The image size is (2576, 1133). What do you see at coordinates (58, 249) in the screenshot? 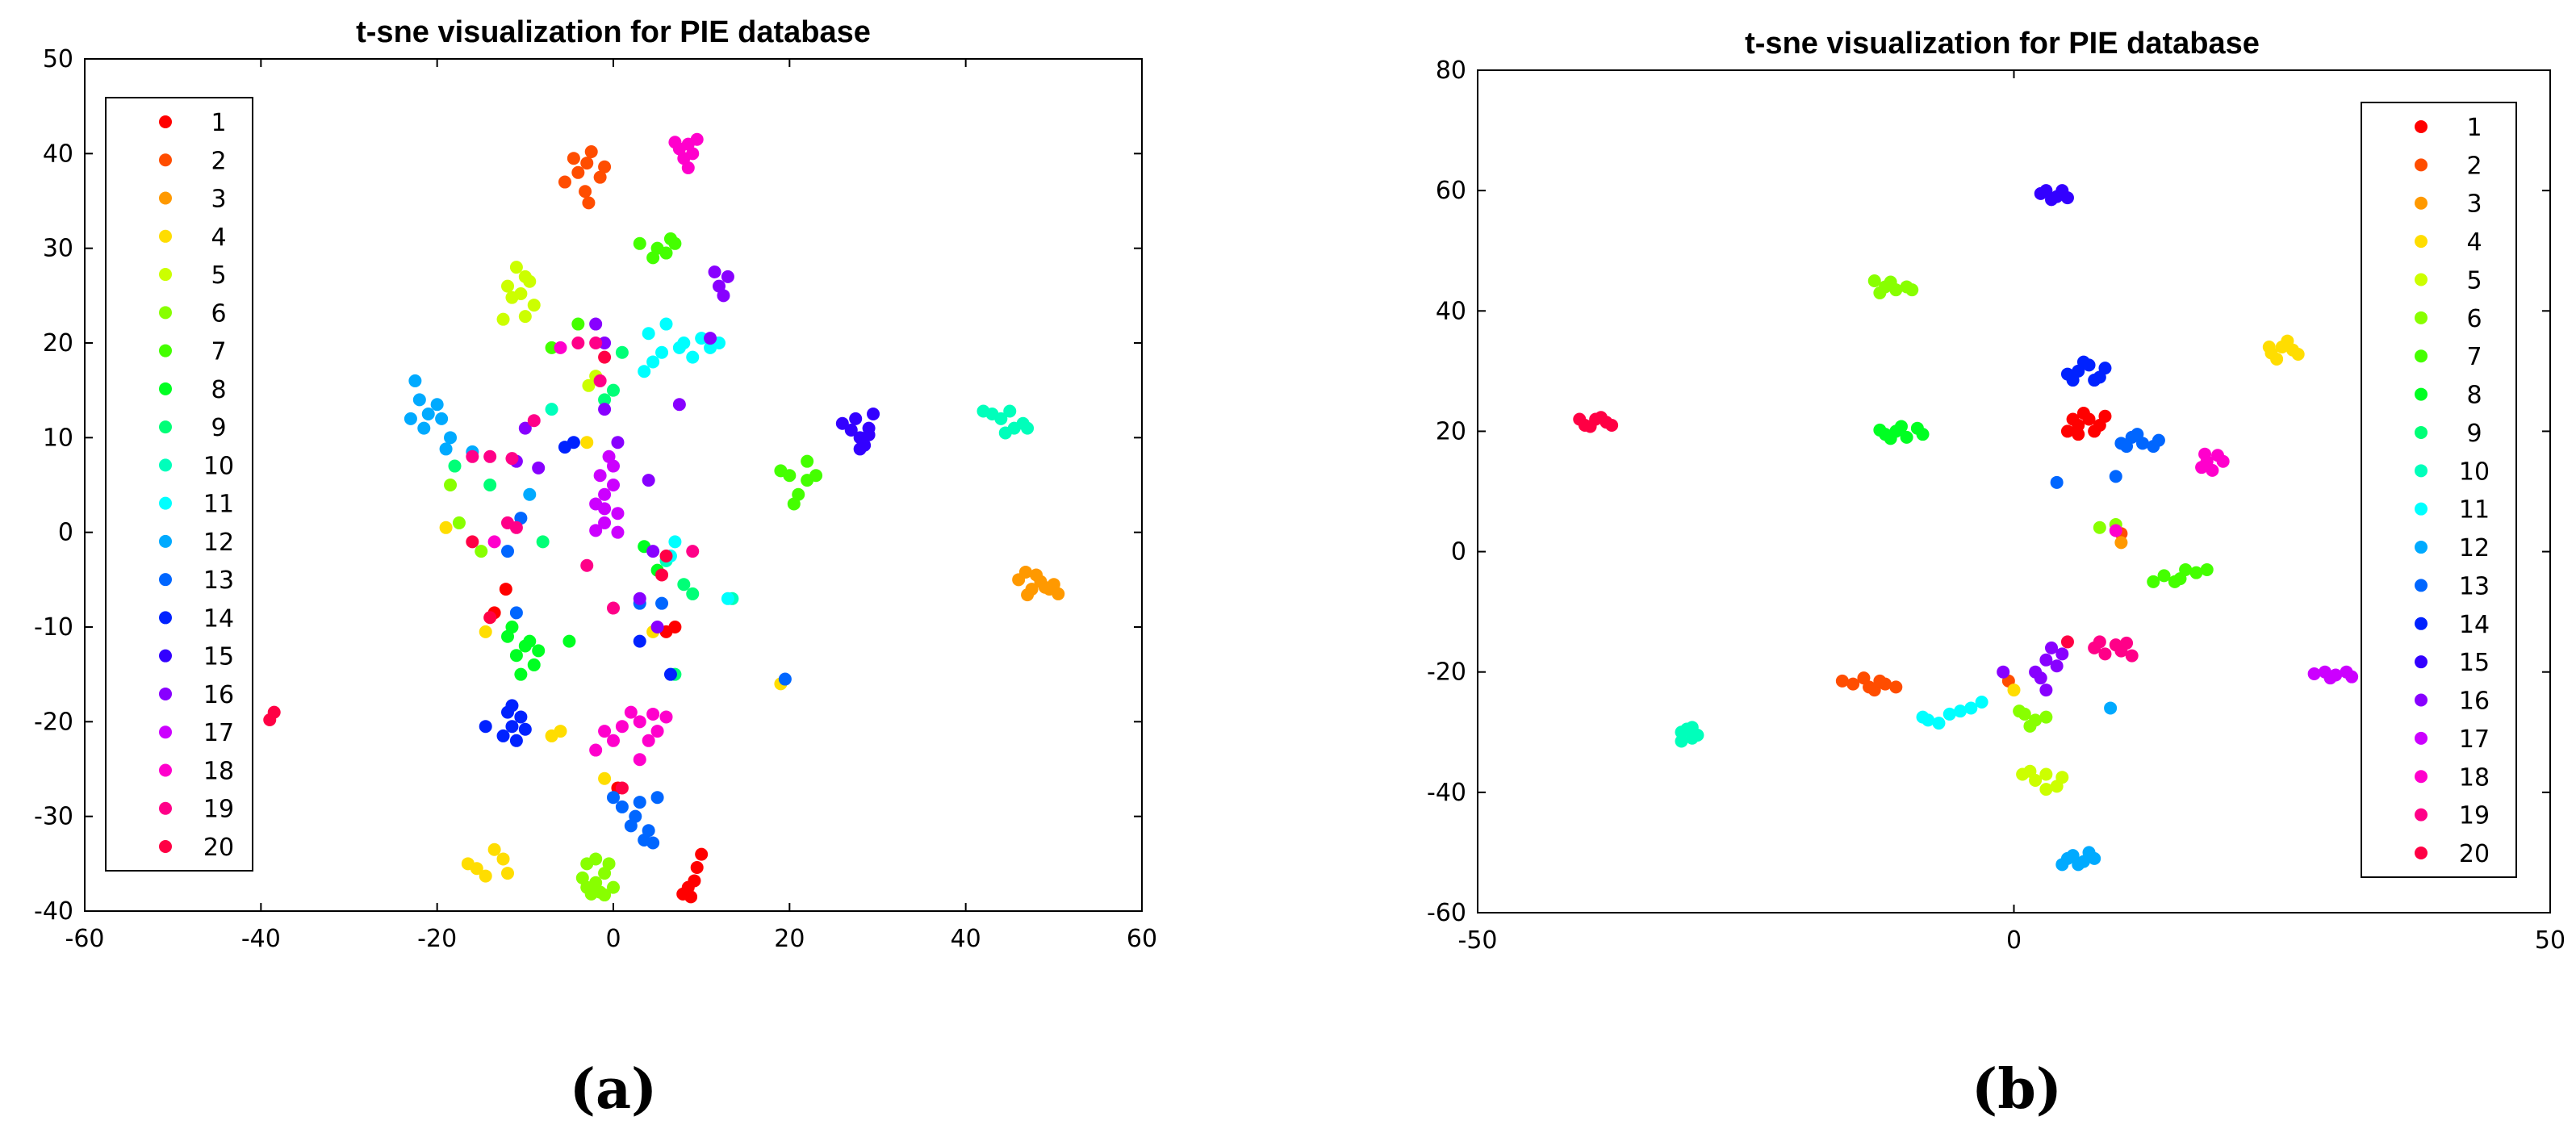
I see `panel-a-ytick-label: 30` at bounding box center [58, 249].